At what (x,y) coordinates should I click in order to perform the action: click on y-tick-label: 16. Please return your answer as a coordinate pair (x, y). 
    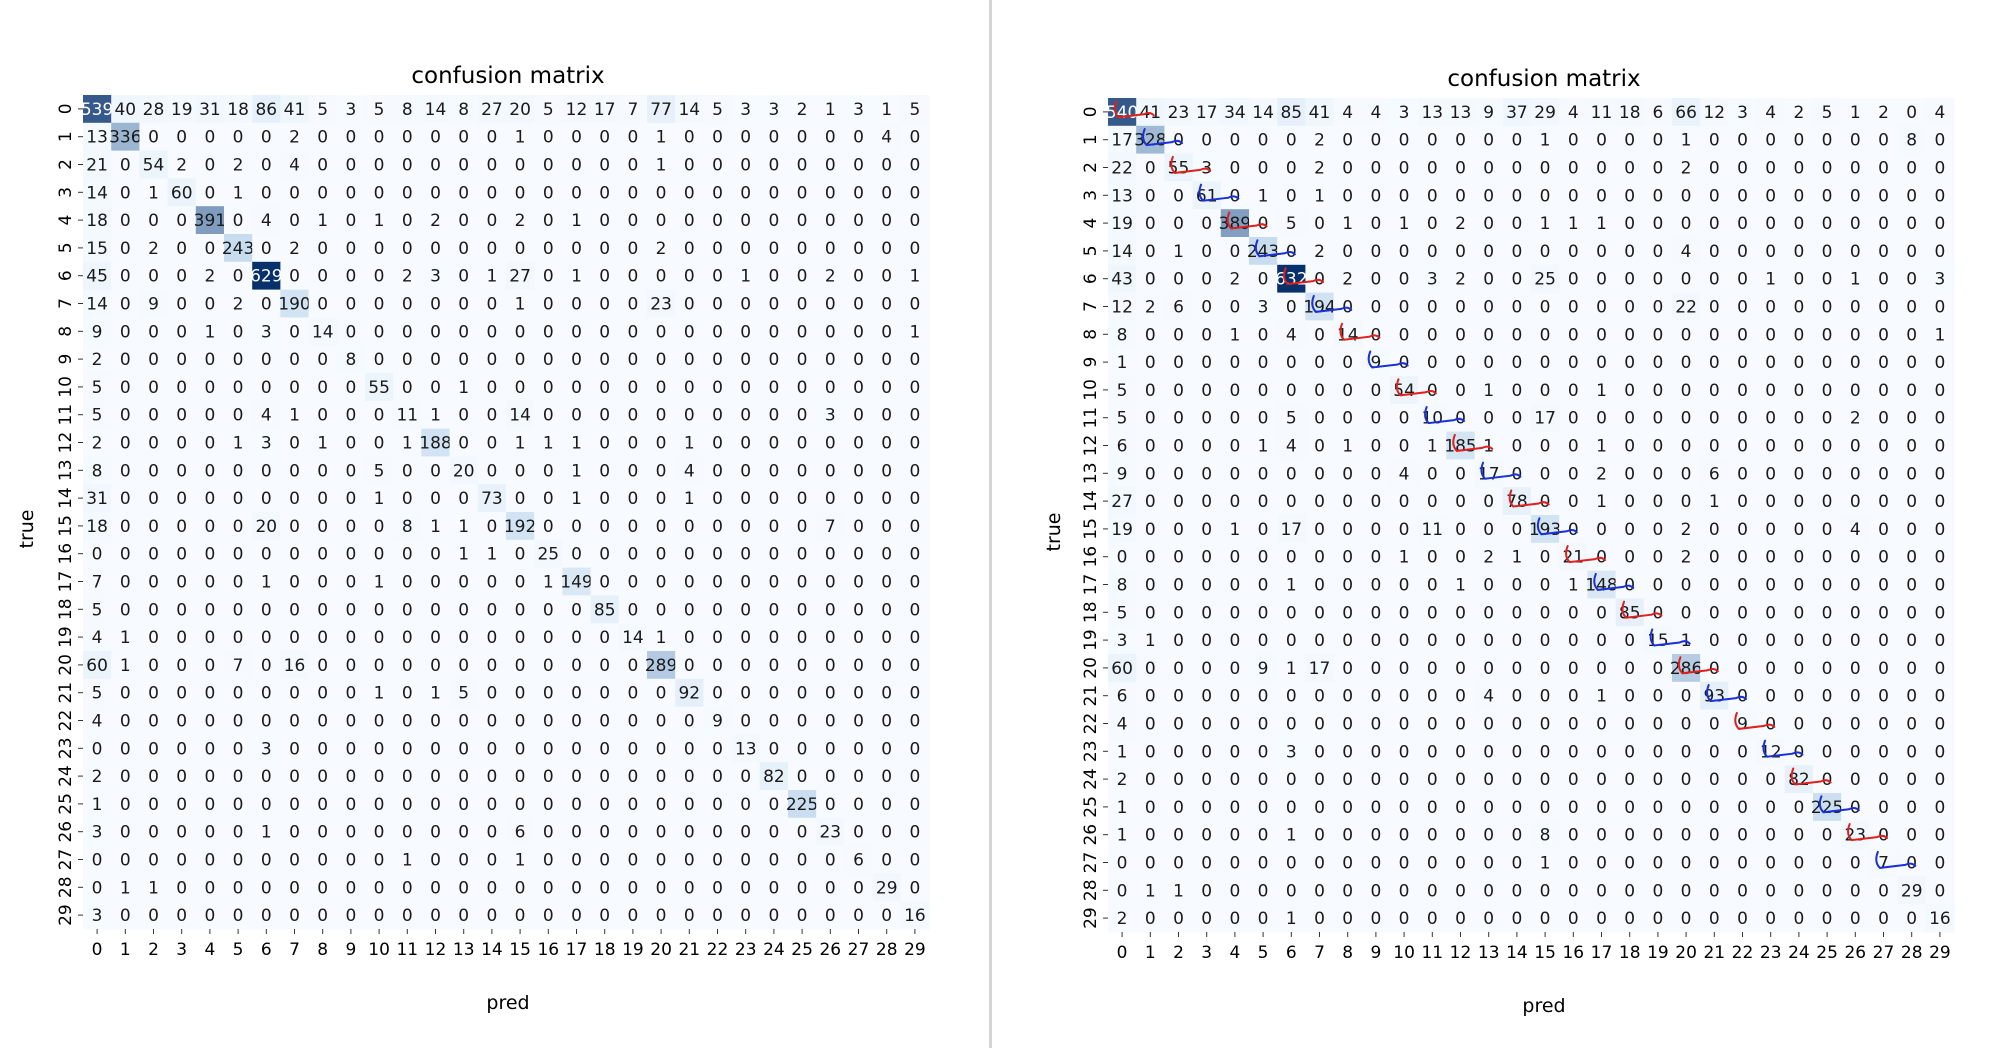
    Looking at the image, I should click on (66, 554).